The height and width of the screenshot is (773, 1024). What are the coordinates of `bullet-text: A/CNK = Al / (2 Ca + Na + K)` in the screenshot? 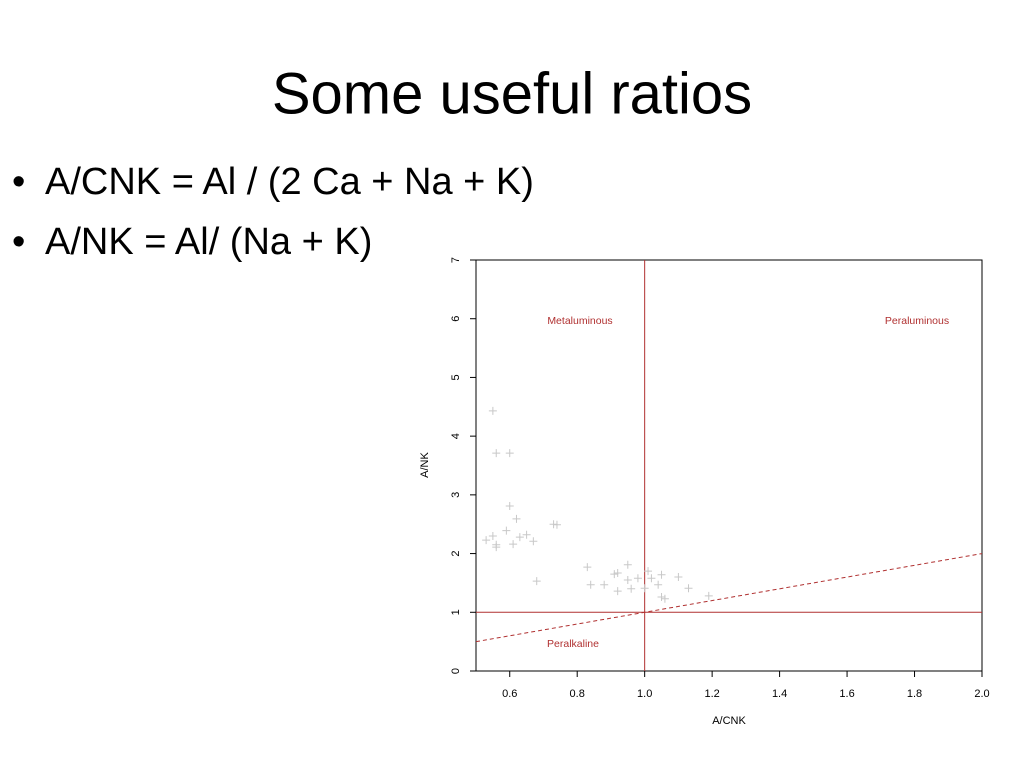 It's located at (289, 182).